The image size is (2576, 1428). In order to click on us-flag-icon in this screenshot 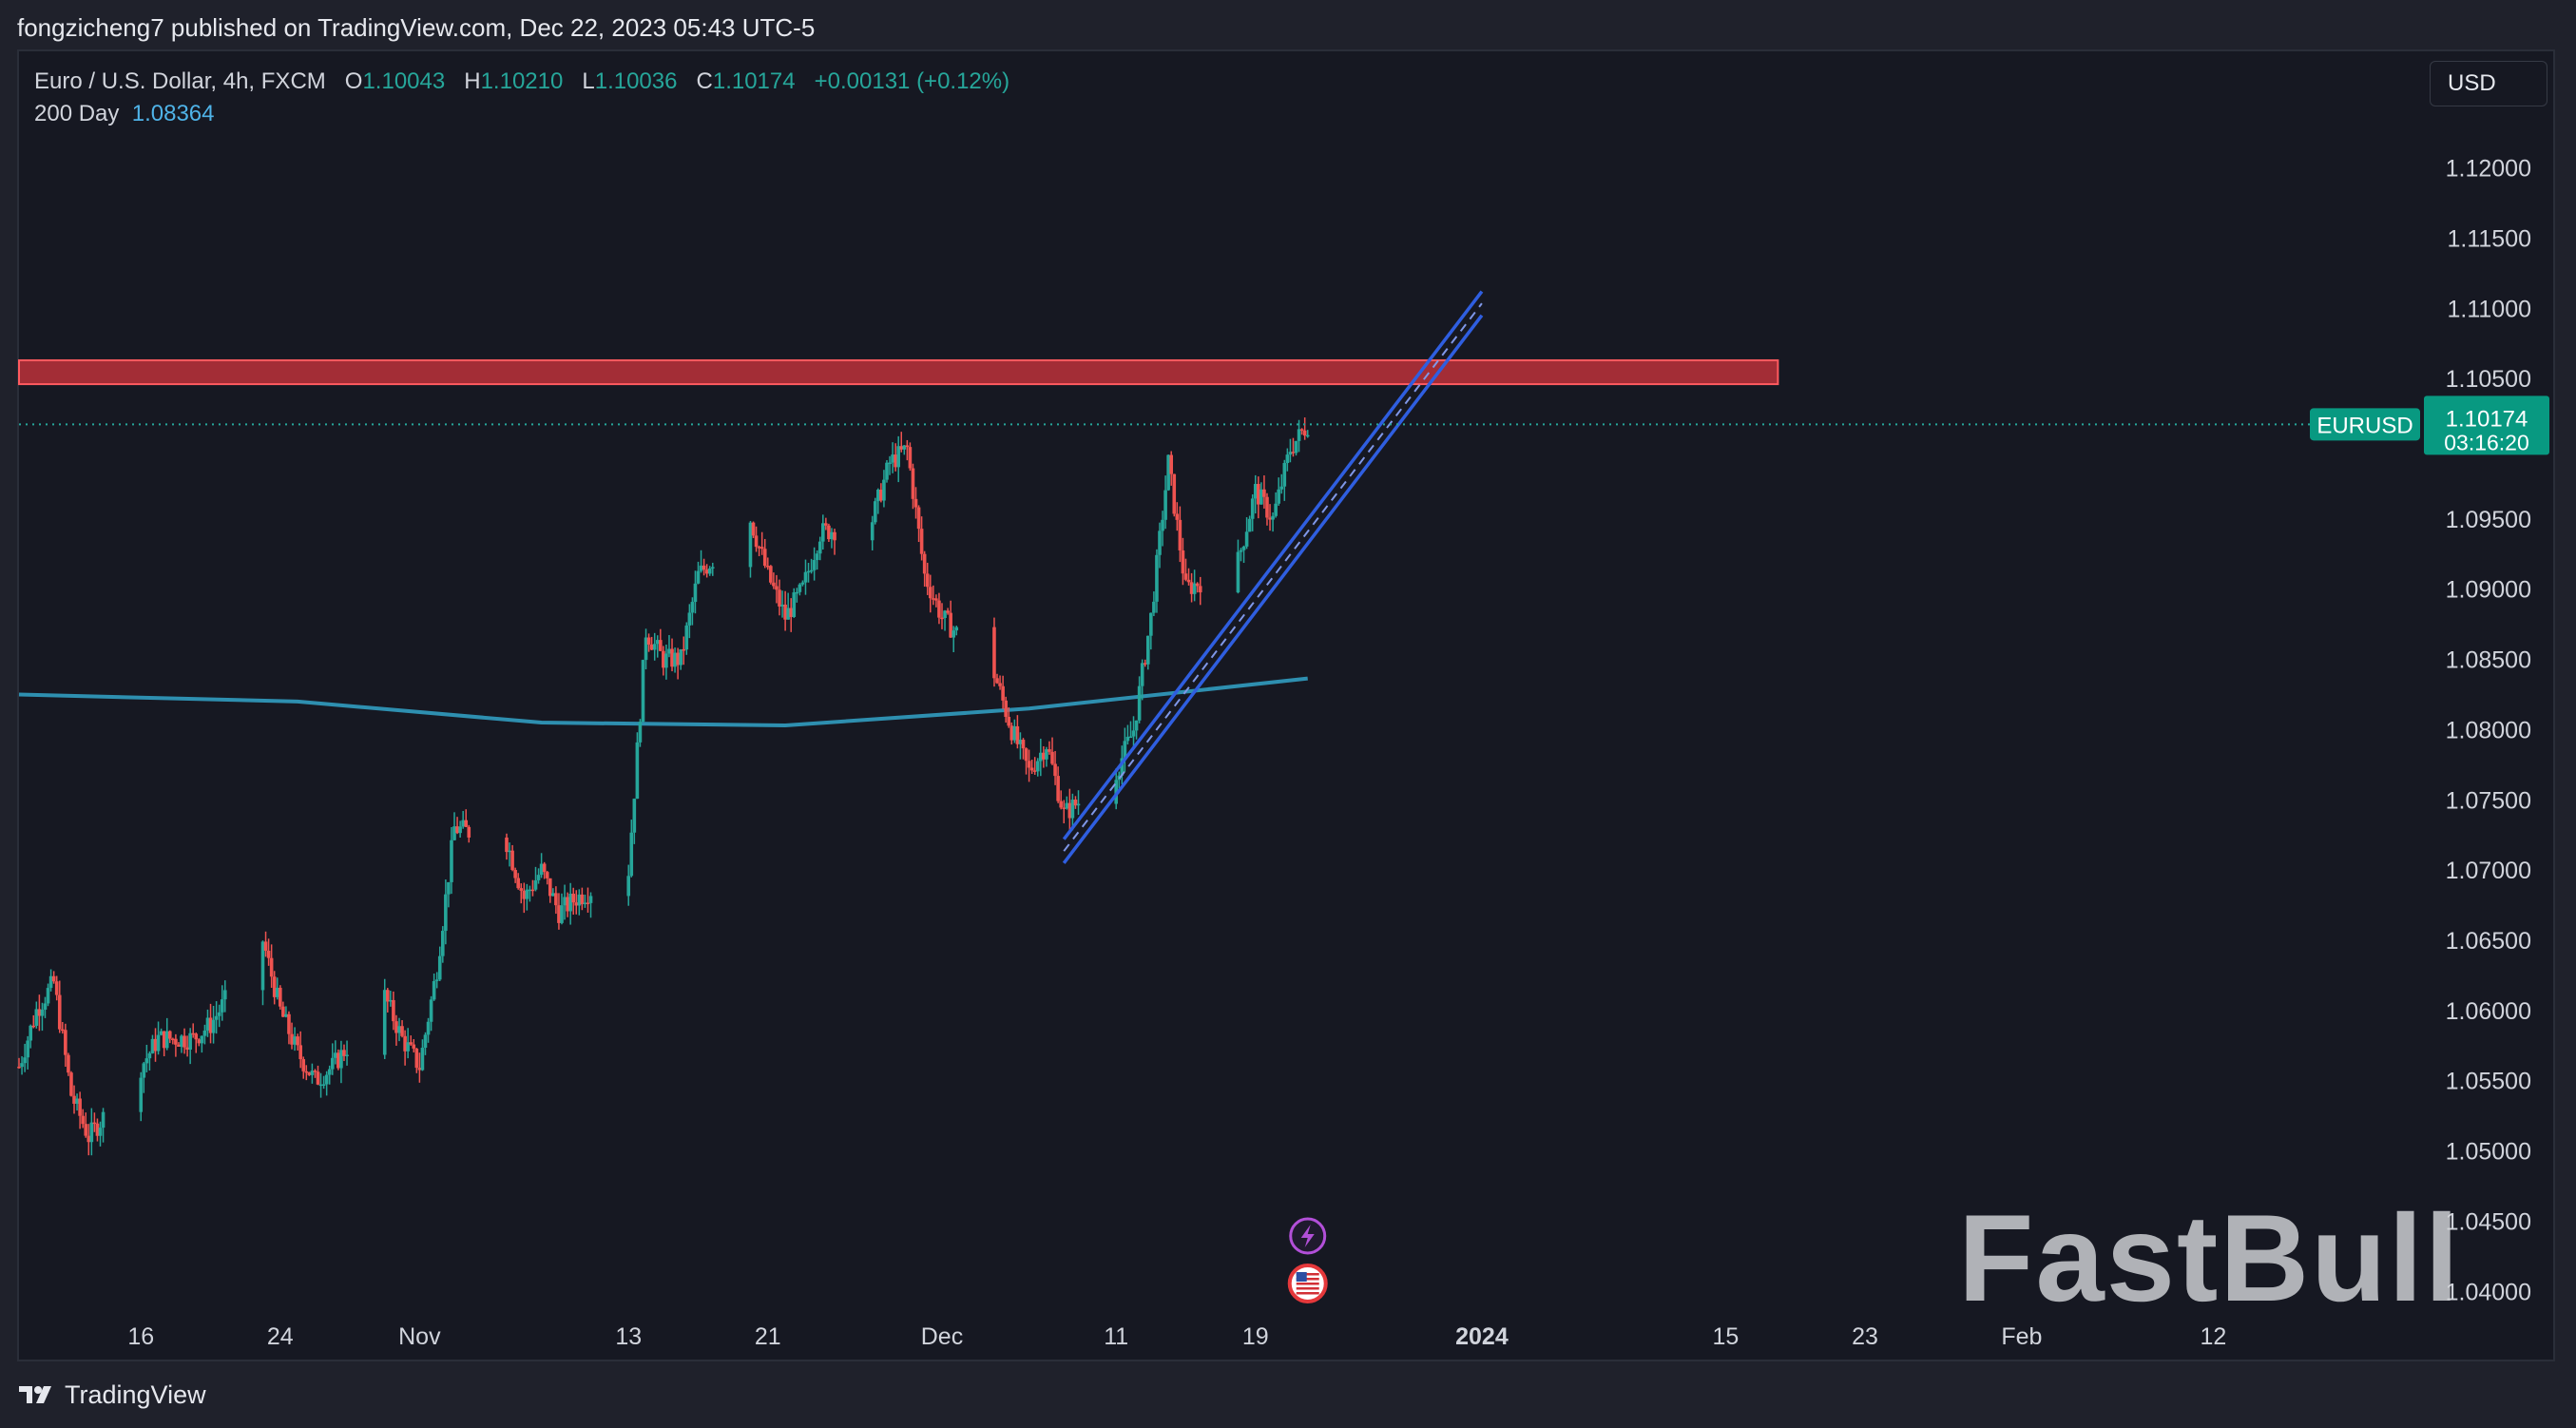, I will do `click(1308, 1283)`.